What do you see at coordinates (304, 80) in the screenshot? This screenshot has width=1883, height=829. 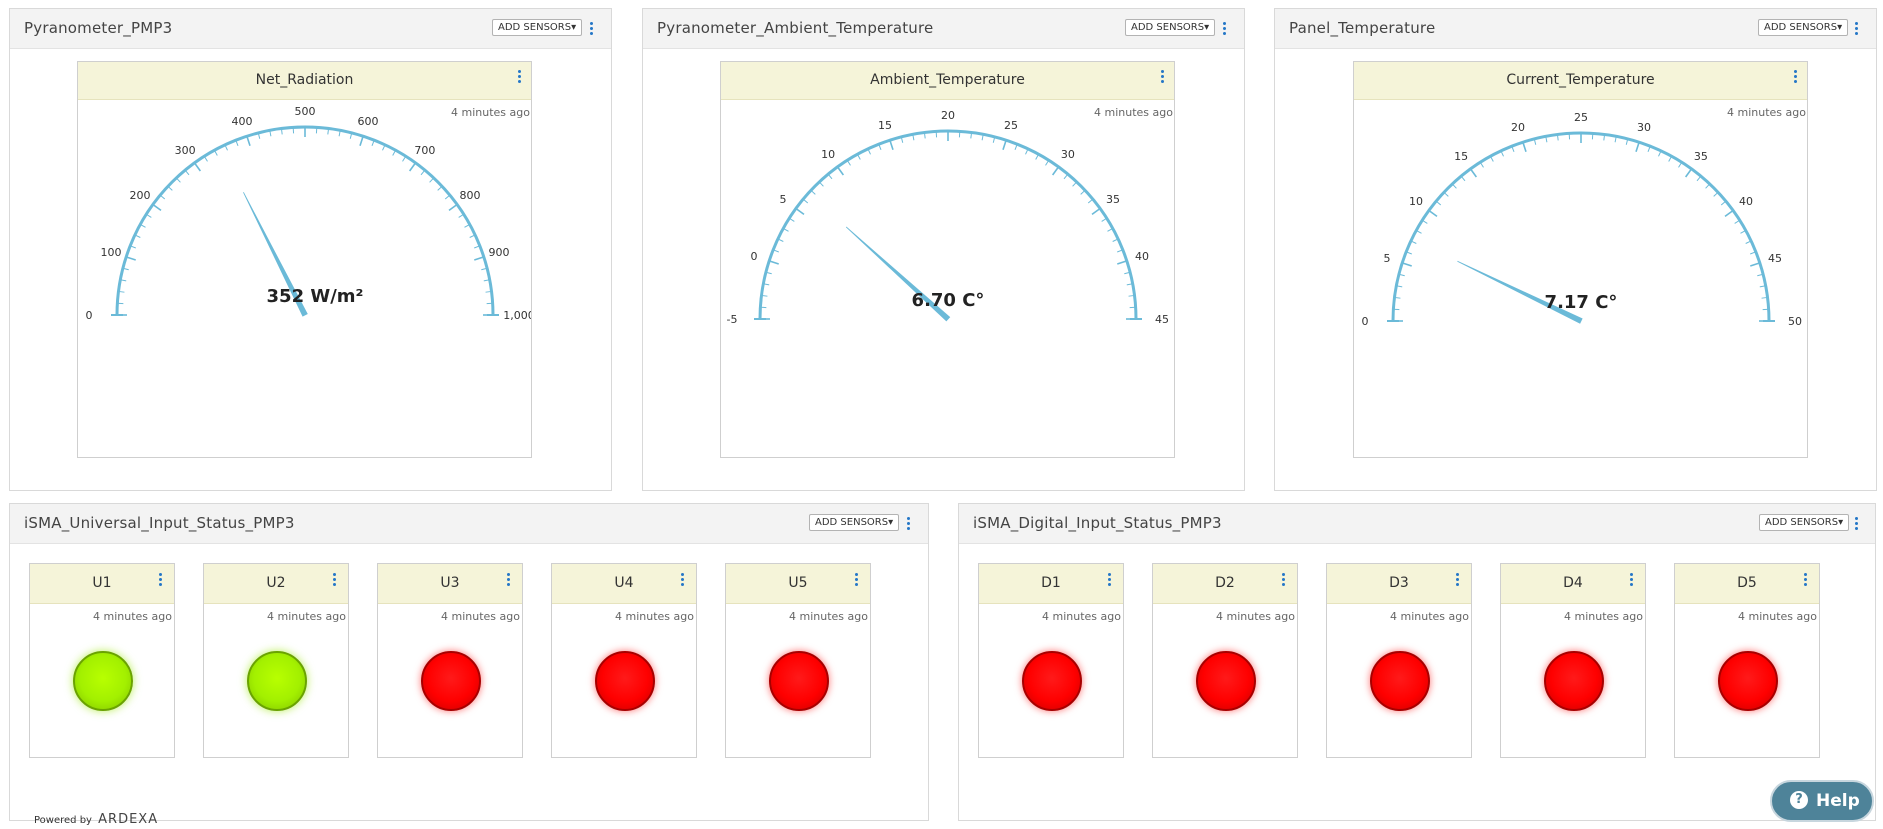 I see `card-title: Net_Radiation` at bounding box center [304, 80].